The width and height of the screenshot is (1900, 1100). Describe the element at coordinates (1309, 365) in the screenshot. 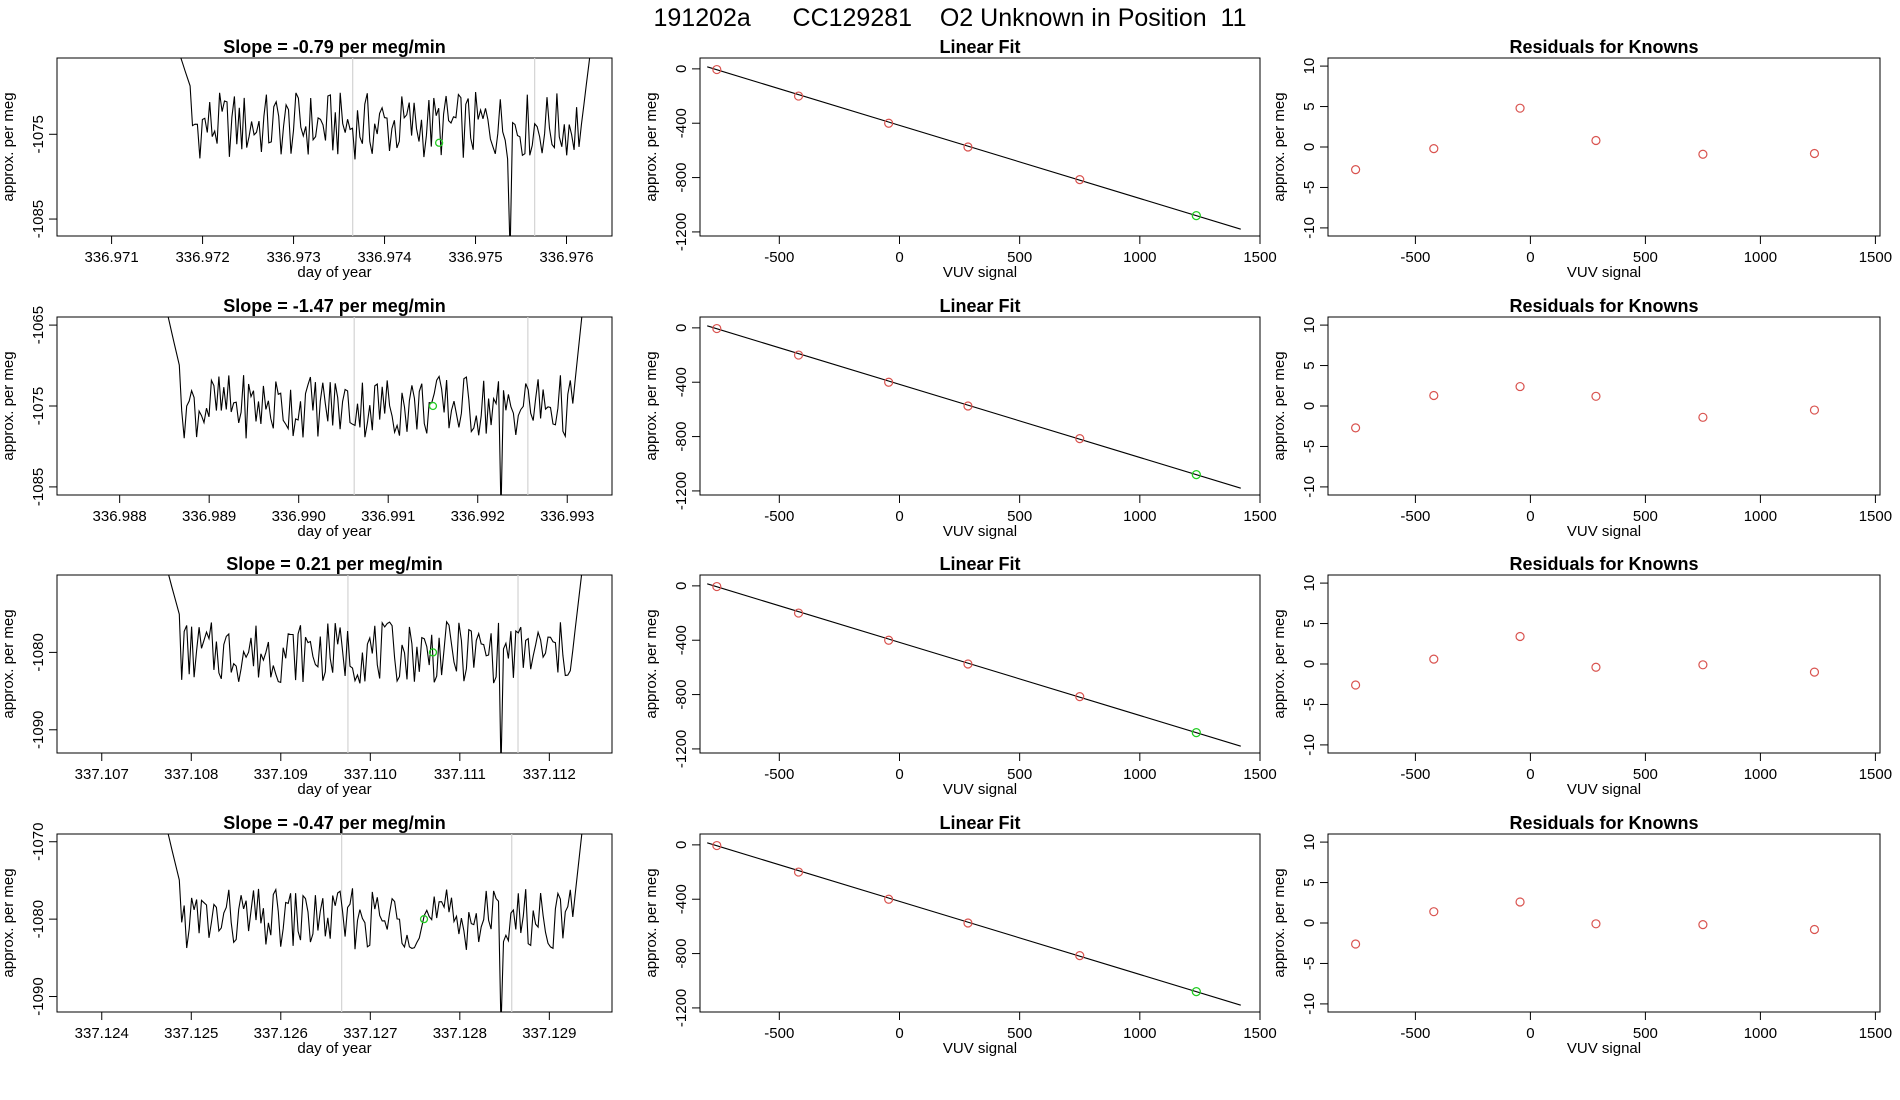

I see `y-tick-label: 5` at that location.